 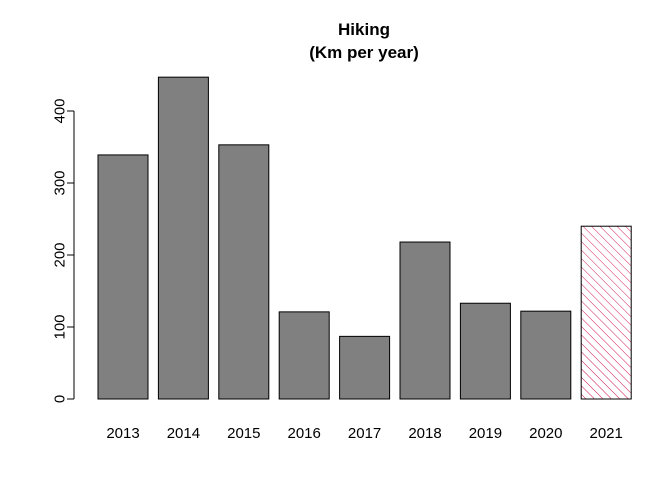 I want to click on bar-2020, so click(x=546, y=355).